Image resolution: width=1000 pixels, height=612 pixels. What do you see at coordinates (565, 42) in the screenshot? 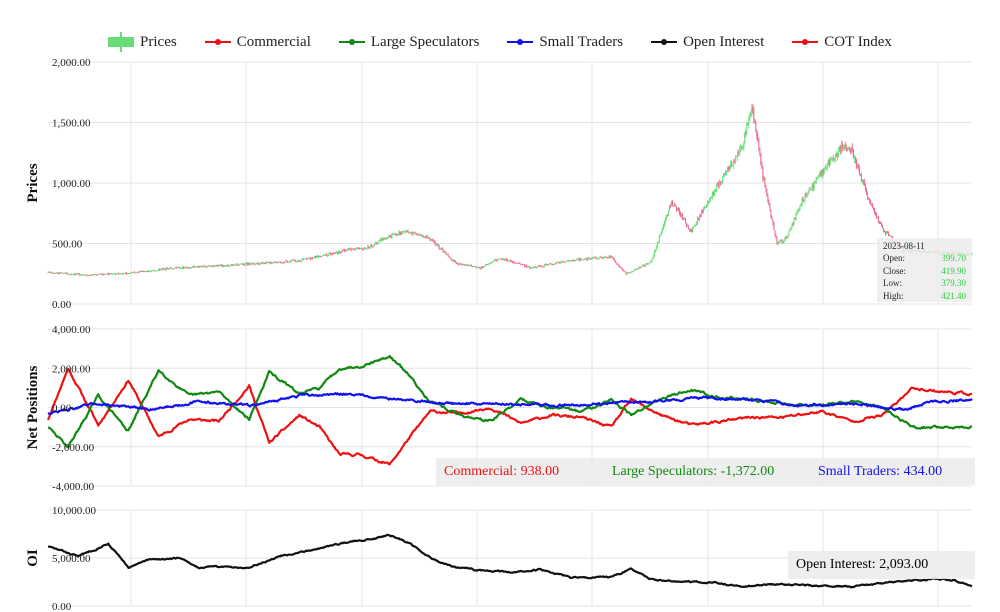
I see `legend-item: Small Traders` at bounding box center [565, 42].